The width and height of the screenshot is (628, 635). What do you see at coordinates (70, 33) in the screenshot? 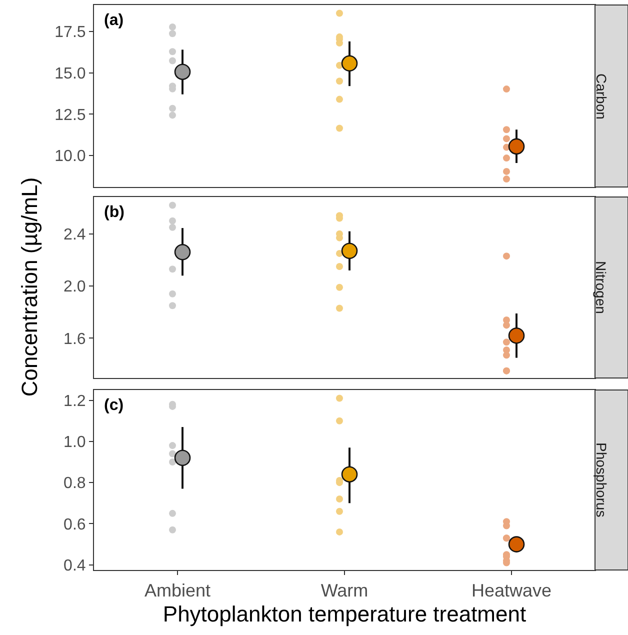
I see `y-tick-label: 17.5` at bounding box center [70, 33].